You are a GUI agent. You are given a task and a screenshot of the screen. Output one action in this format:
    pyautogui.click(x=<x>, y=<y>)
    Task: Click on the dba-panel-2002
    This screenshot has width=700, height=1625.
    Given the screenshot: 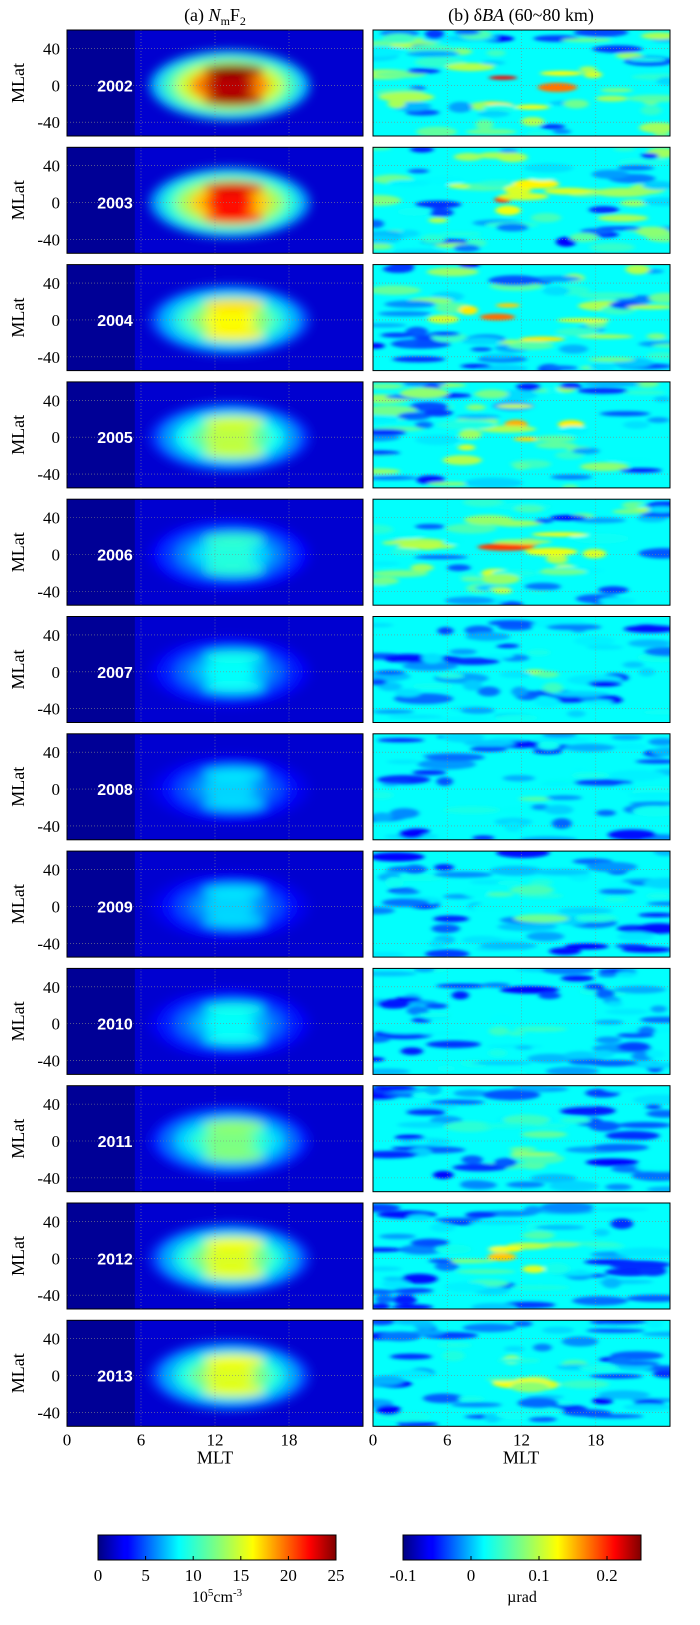 What is the action you would take?
    pyautogui.click(x=521, y=83)
    